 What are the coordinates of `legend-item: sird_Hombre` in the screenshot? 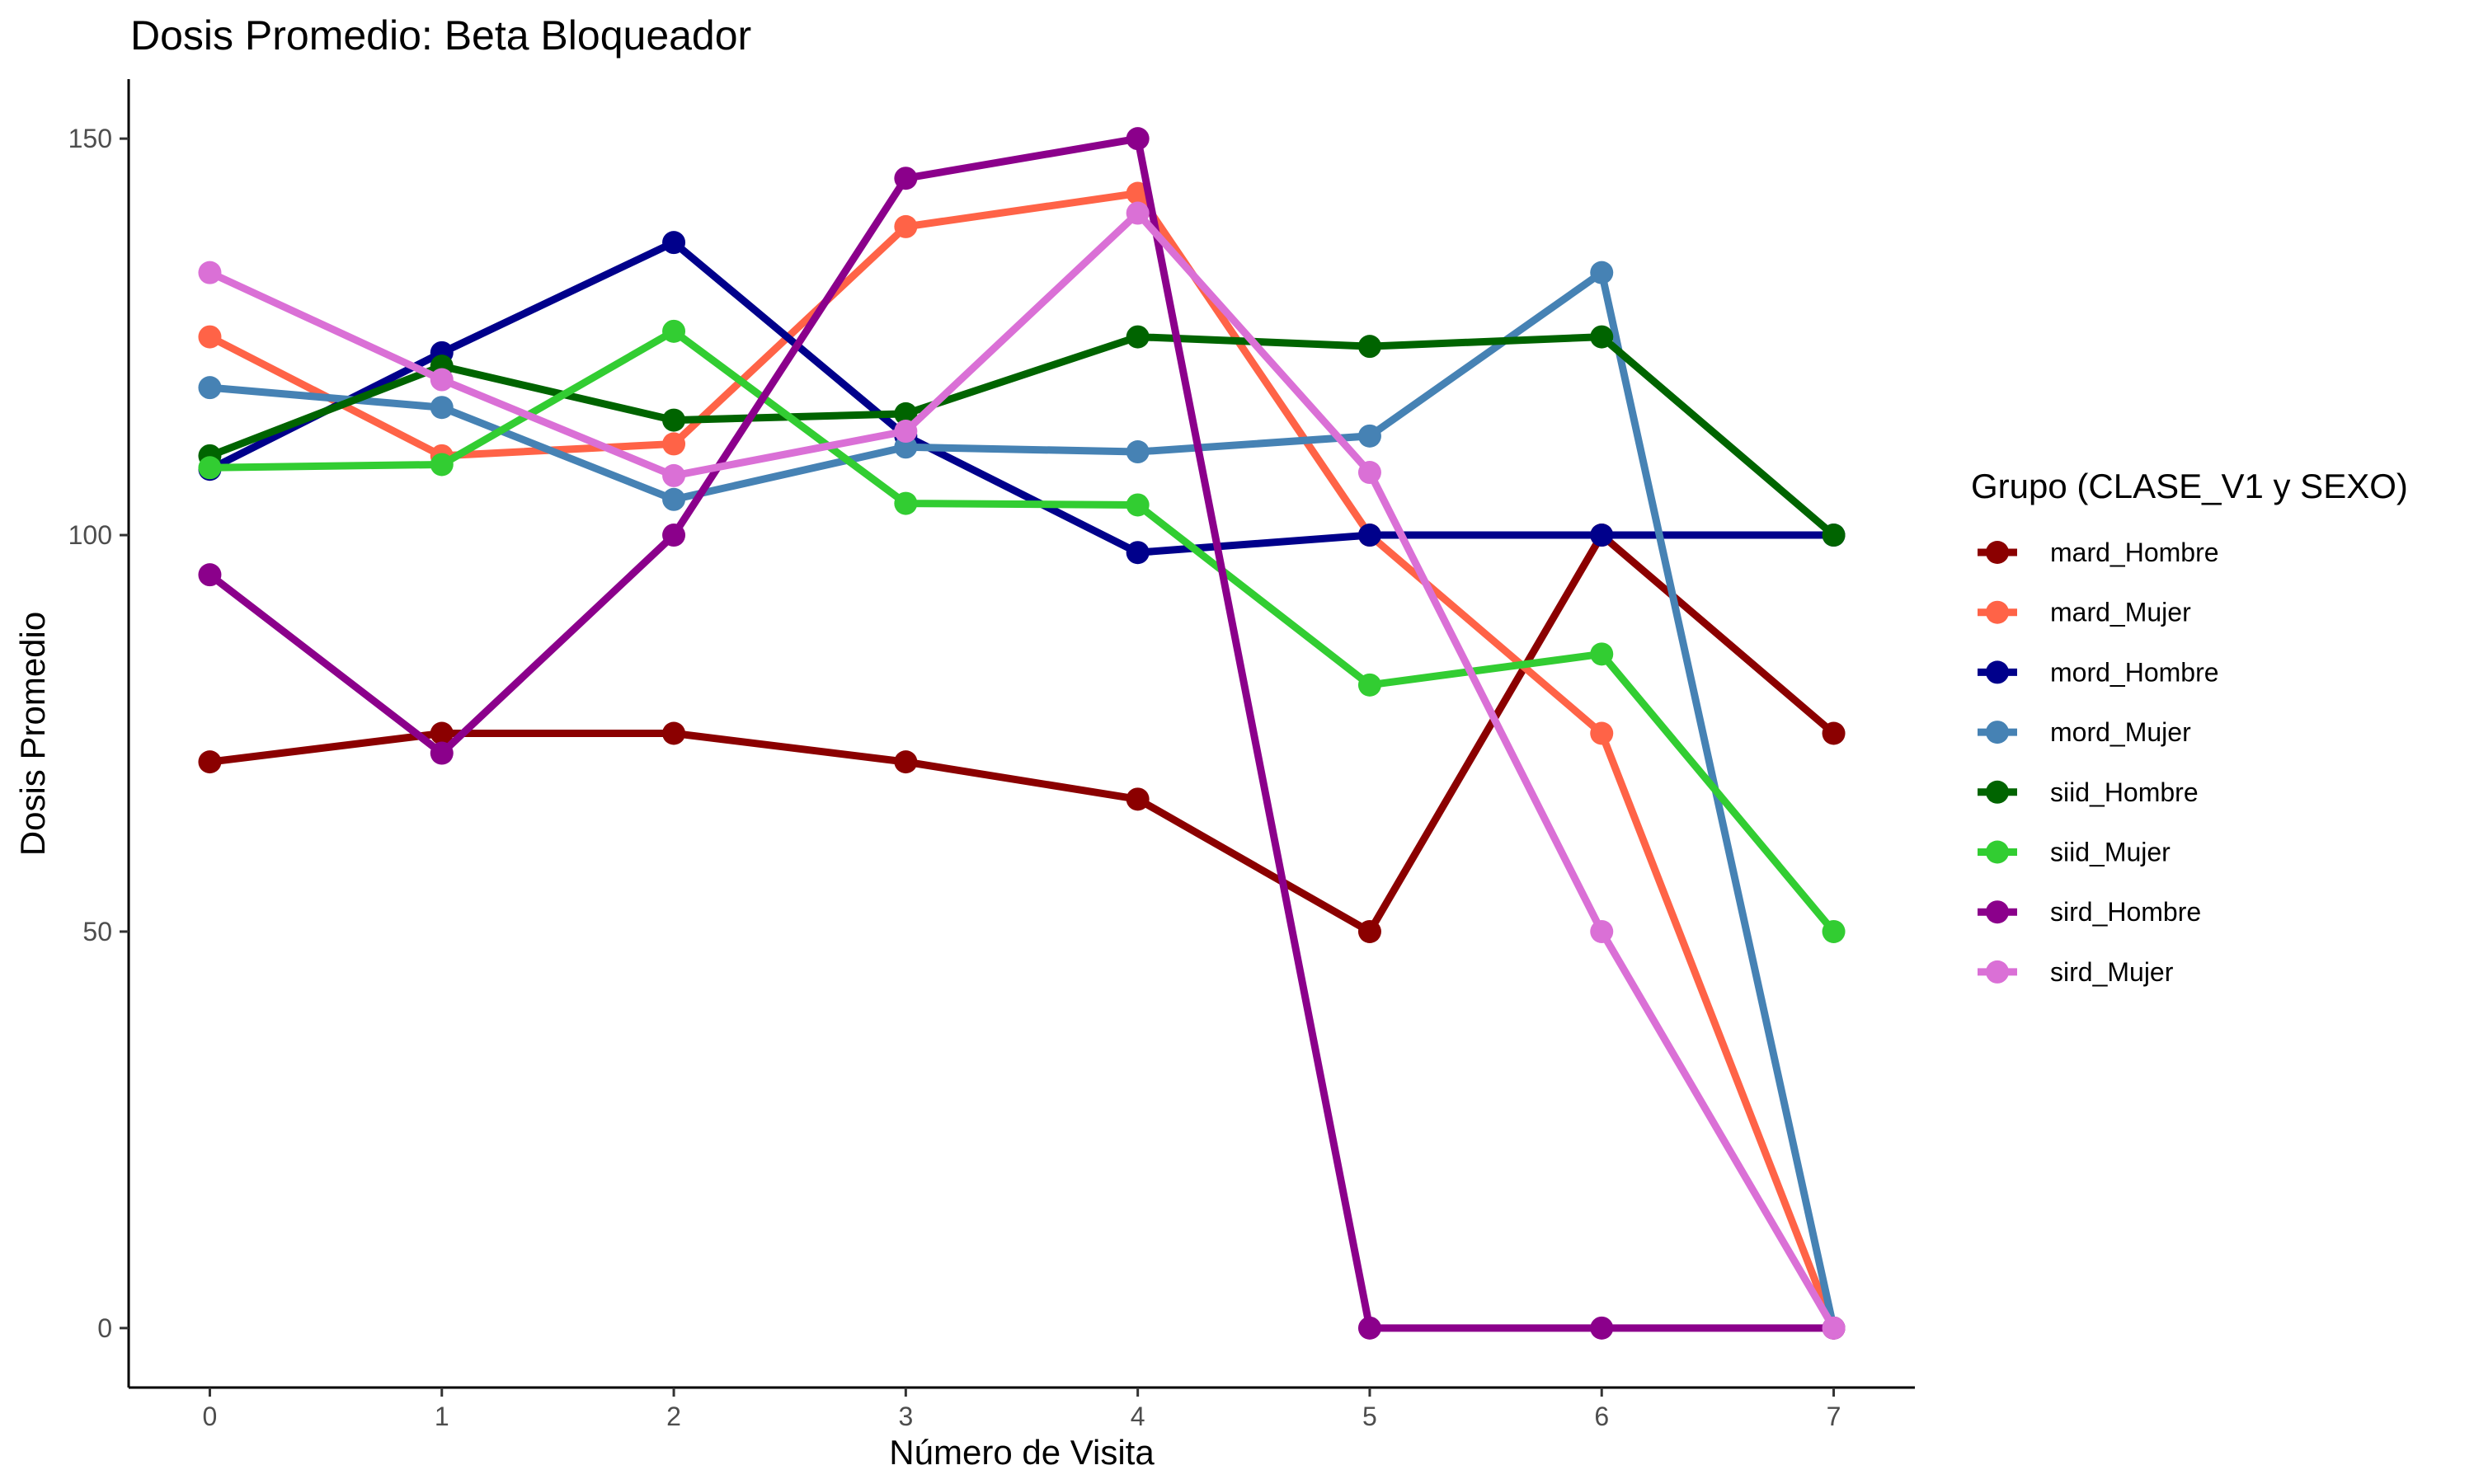 It's located at (2089, 912).